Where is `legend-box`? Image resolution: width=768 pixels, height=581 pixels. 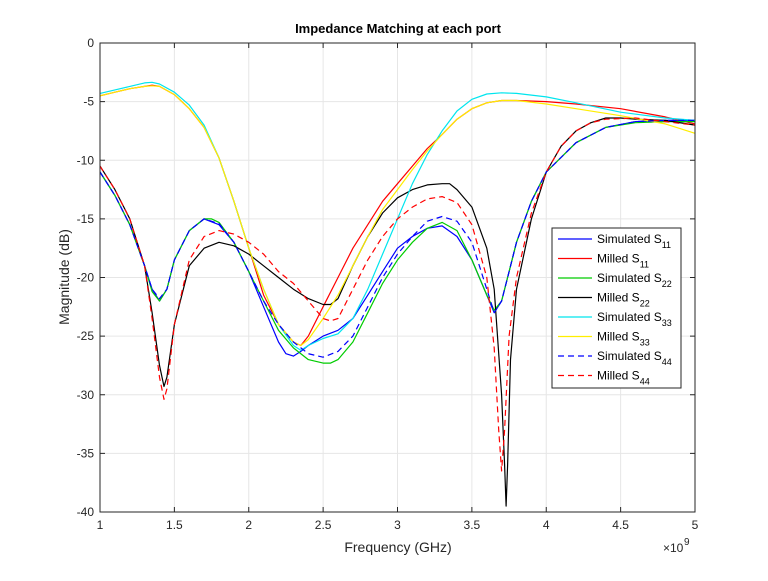 legend-box is located at coordinates (616, 308).